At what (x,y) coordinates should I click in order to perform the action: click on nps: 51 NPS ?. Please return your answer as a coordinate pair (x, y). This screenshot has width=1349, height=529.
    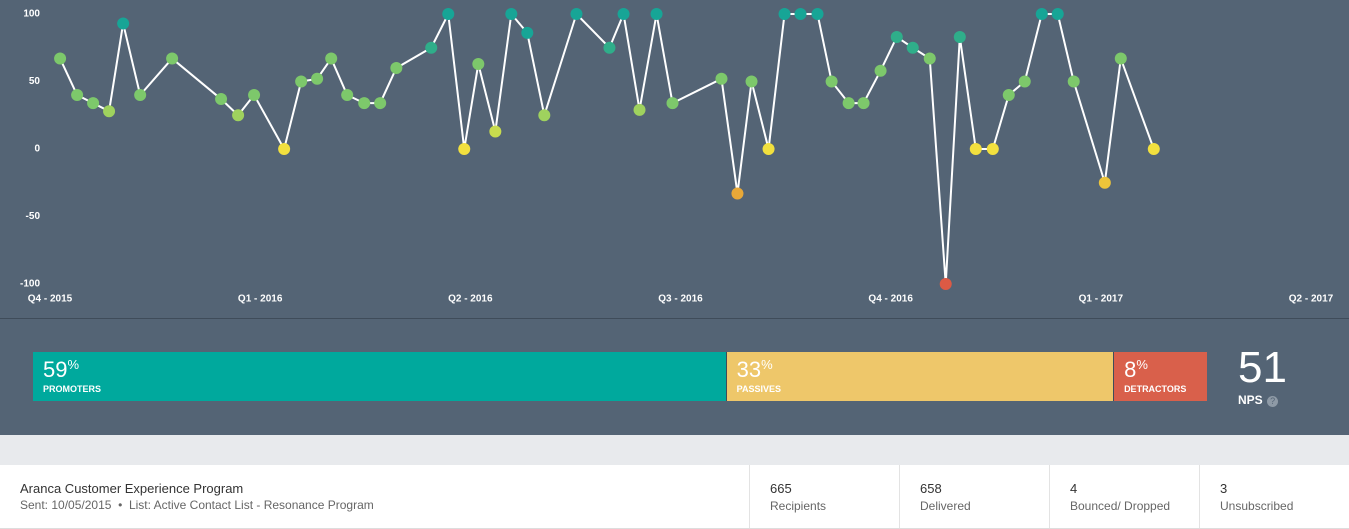
    Looking at the image, I should click on (1262, 377).